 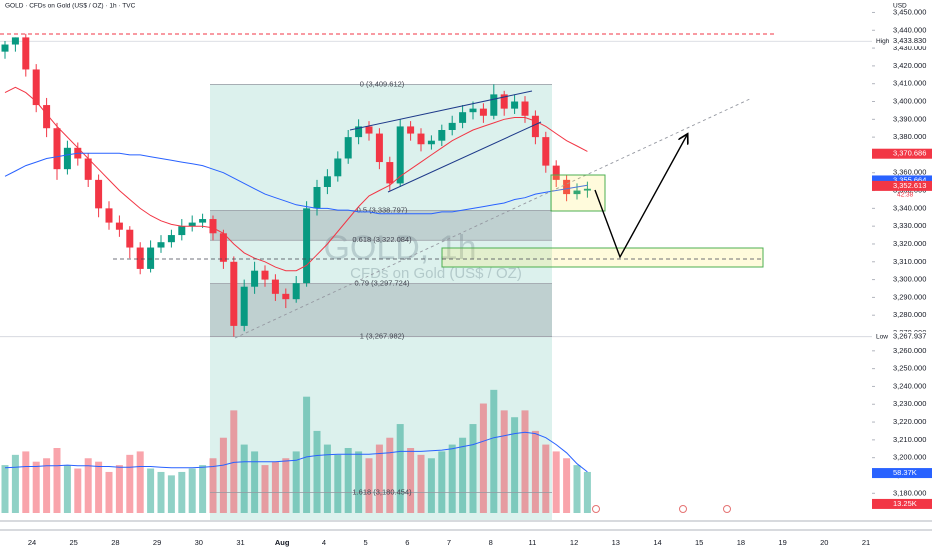 What do you see at coordinates (909, 314) in the screenshot?
I see `y-tick-label: 3,280.000` at bounding box center [909, 314].